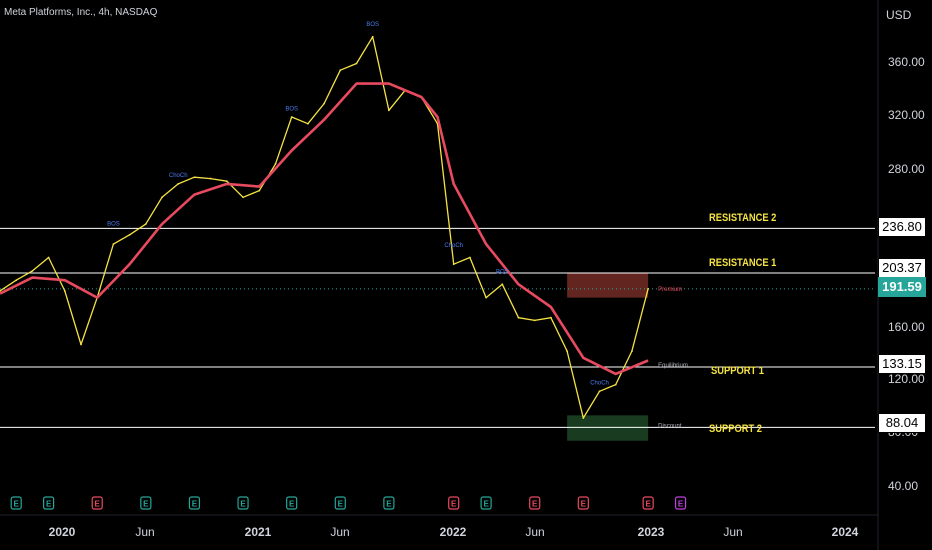 The image size is (932, 550). I want to click on symbol-title: Meta Platforms, Inc., 4h, NASDAQ, so click(81, 12).